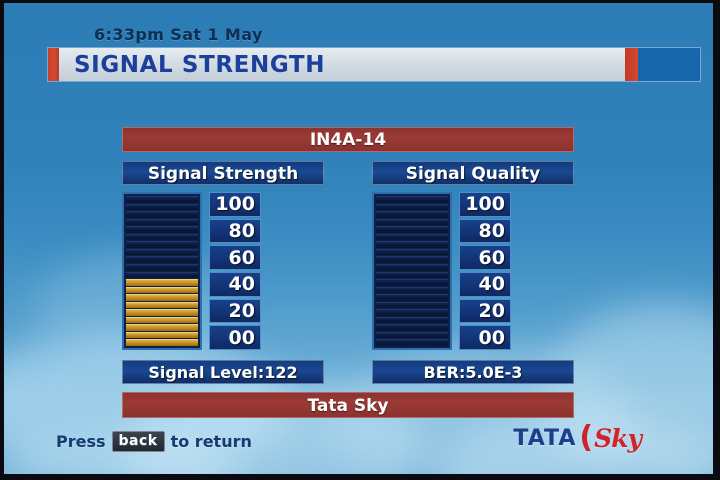 The image size is (720, 480). I want to click on signal-quality-scale: 100 80 60 40 20 00, so click(485, 271).